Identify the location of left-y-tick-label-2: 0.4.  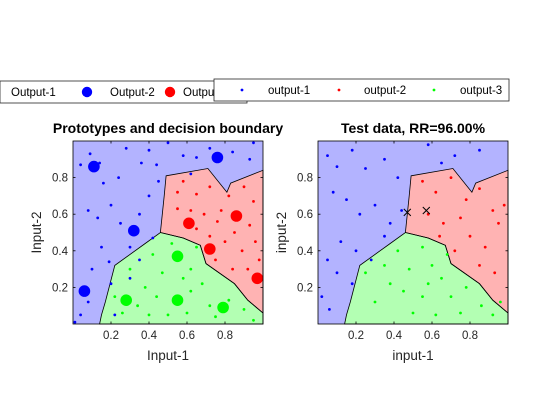
(60, 252).